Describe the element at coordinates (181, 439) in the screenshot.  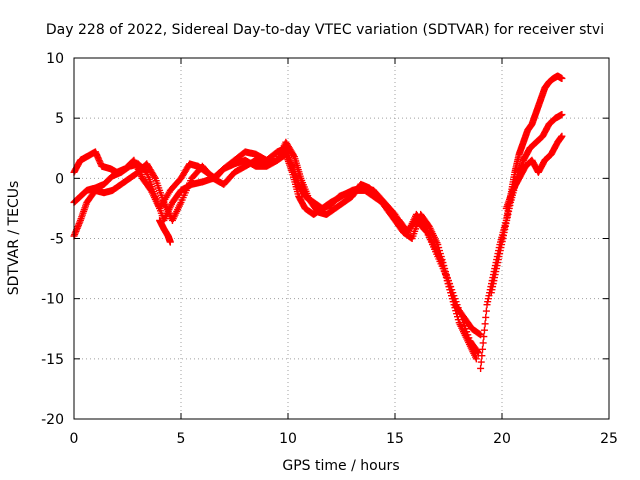
I see `x-tick-label: 5` at that location.